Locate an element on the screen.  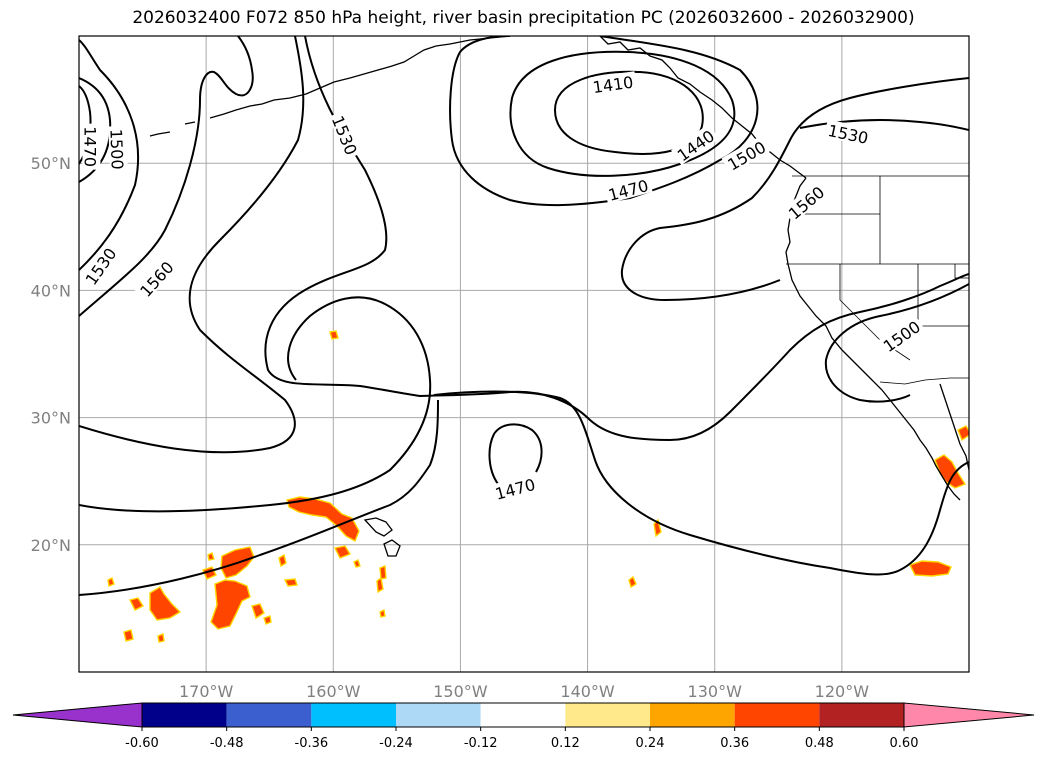
precip-area-mexico-coast is located at coordinates (963, 433).